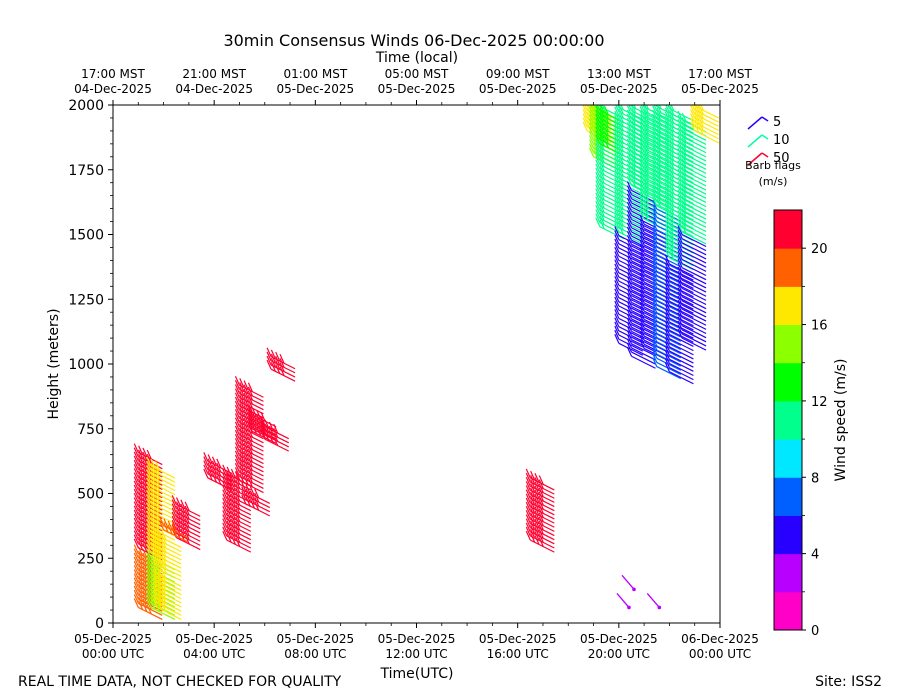 The height and width of the screenshot is (700, 900). What do you see at coordinates (755, 141) in the screenshot?
I see `legend-barb-shaft` at bounding box center [755, 141].